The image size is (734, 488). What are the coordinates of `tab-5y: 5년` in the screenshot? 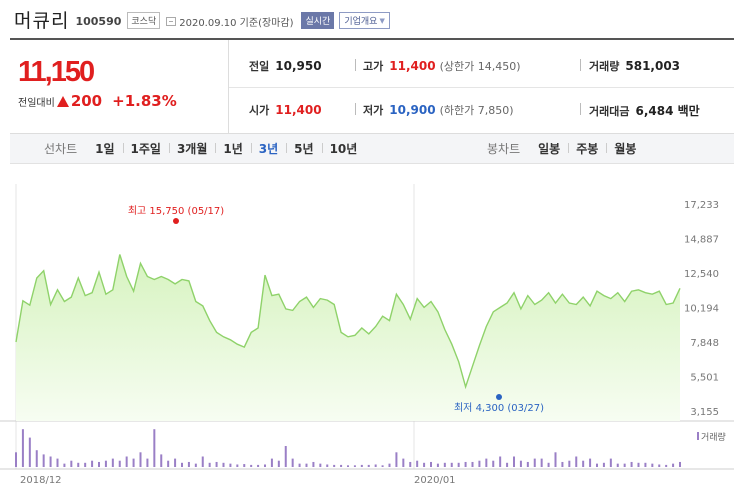 It's located at (303, 148).